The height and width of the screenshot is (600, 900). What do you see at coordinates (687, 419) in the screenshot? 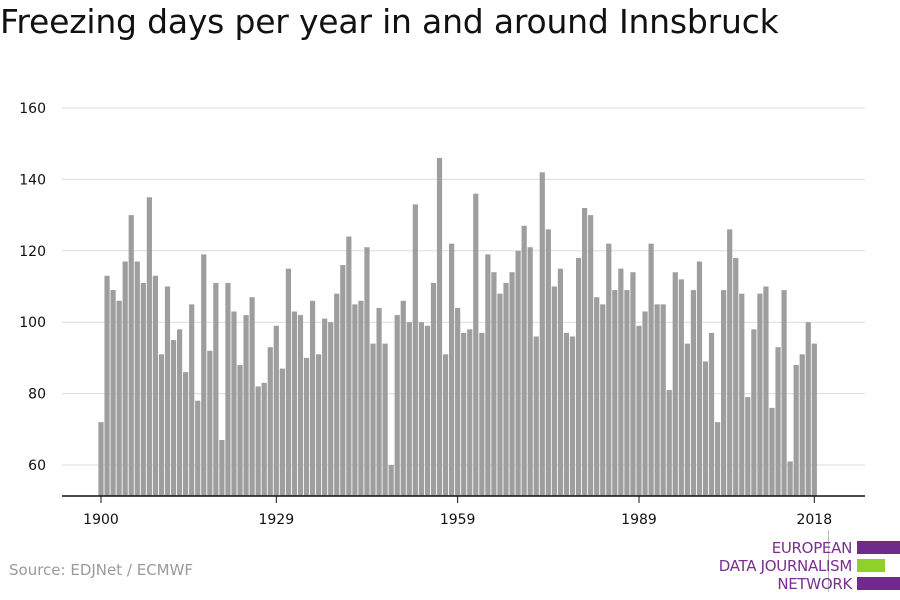
I see `bar-1997` at bounding box center [687, 419].